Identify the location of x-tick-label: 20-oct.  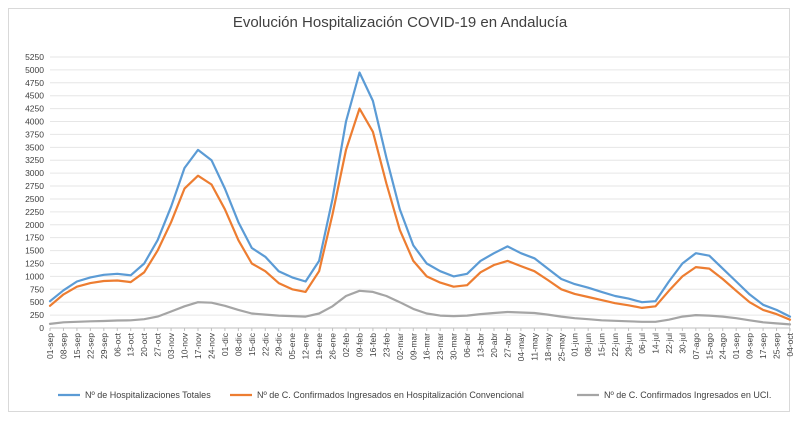
(144, 344).